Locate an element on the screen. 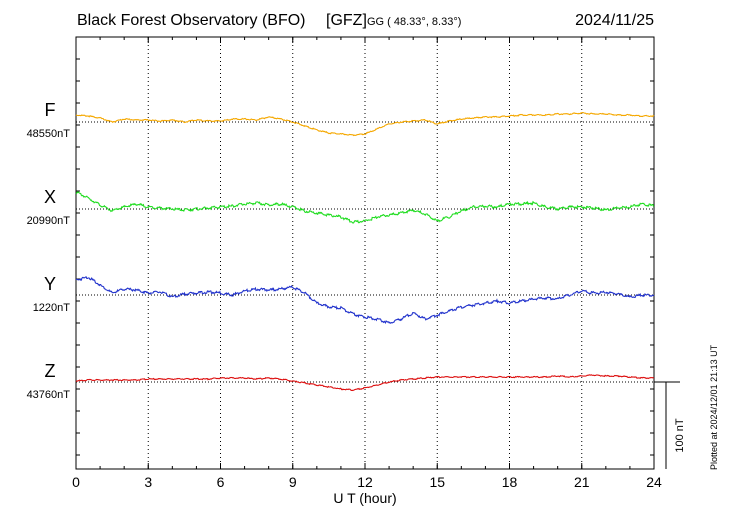 Image resolution: width=730 pixels, height=520 pixels. station-title: Black Forest Observatory (BFO) is located at coordinates (191, 20).